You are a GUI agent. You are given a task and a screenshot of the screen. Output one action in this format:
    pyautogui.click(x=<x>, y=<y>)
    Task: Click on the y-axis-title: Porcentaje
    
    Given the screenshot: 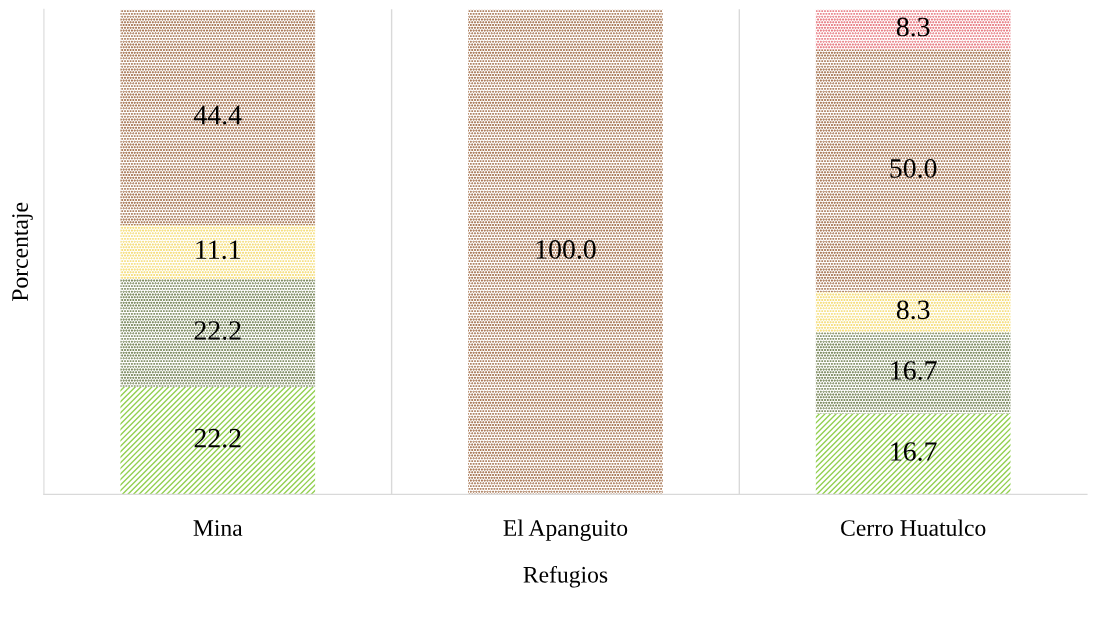 What is the action you would take?
    pyautogui.click(x=22, y=251)
    